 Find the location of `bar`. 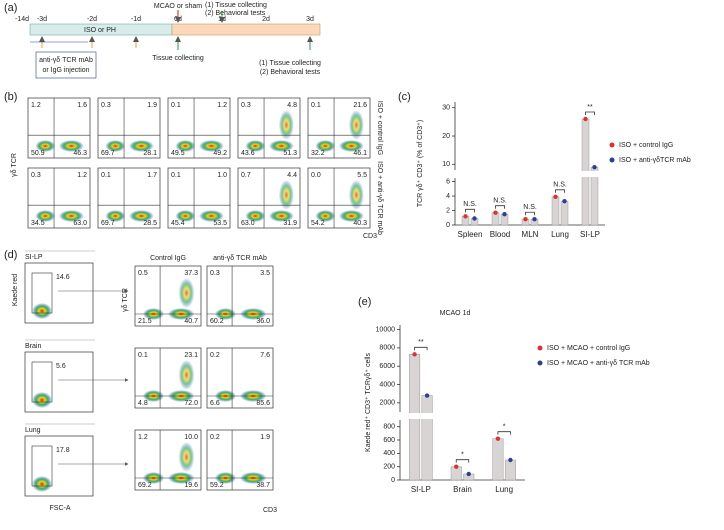

bar is located at coordinates (555, 211).